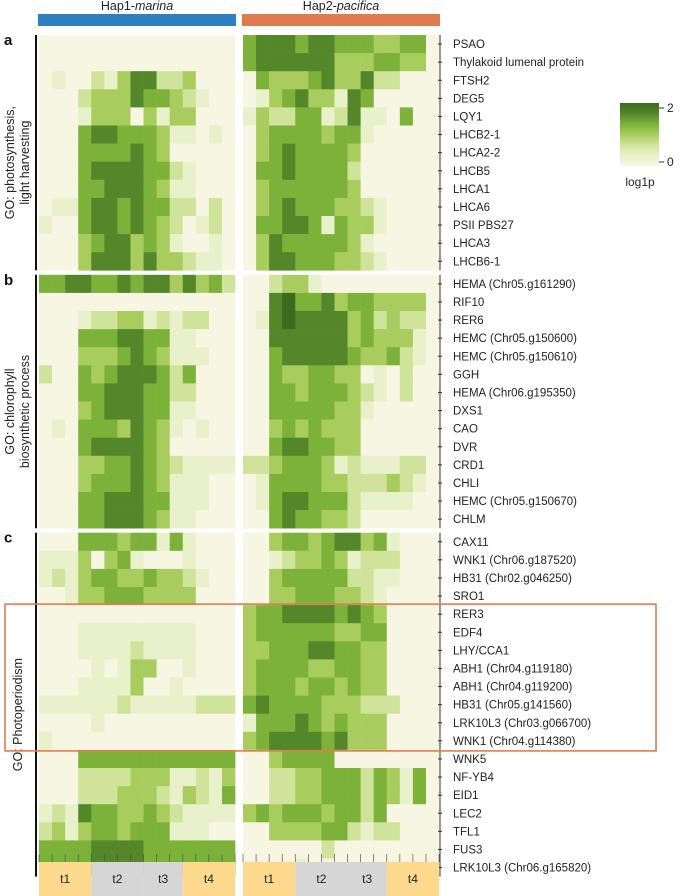 This screenshot has width=685, height=896. I want to click on gene-label: RER6, so click(468, 321).